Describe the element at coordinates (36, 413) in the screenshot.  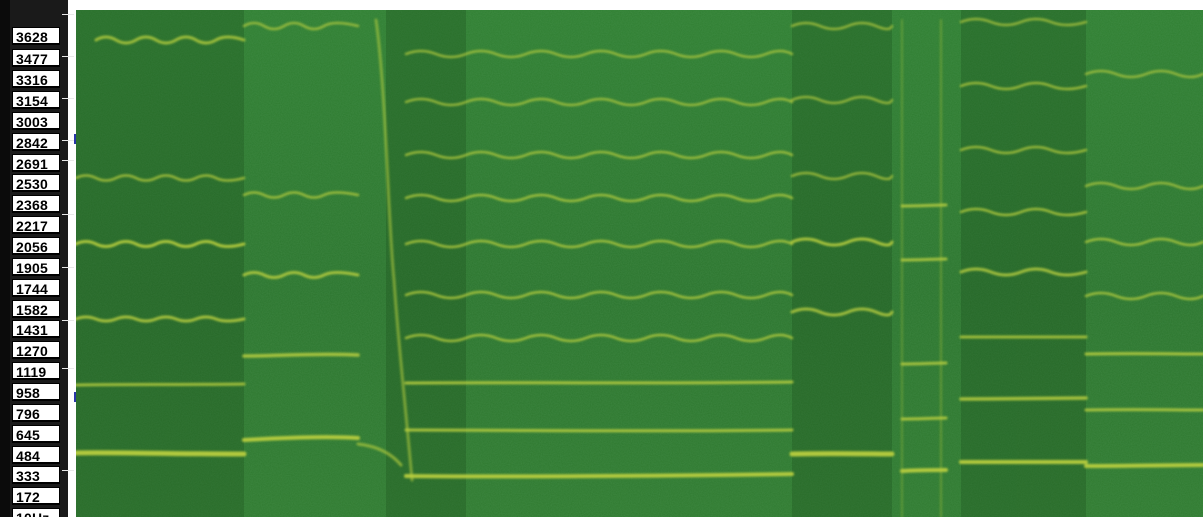
I see `freq-label-796: 796` at that location.